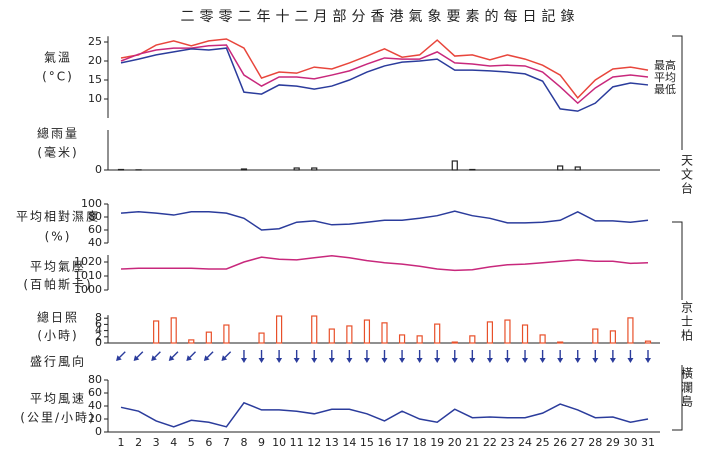 This screenshot has height=461, width=702. Describe the element at coordinates (98, 169) in the screenshot. I see `y-tick-label: 0` at that location.